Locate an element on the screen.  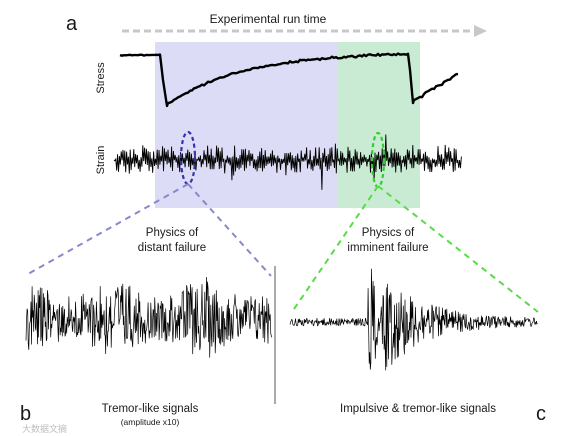
run-time-label: Experimental run time is located at coordinates (268, 19).